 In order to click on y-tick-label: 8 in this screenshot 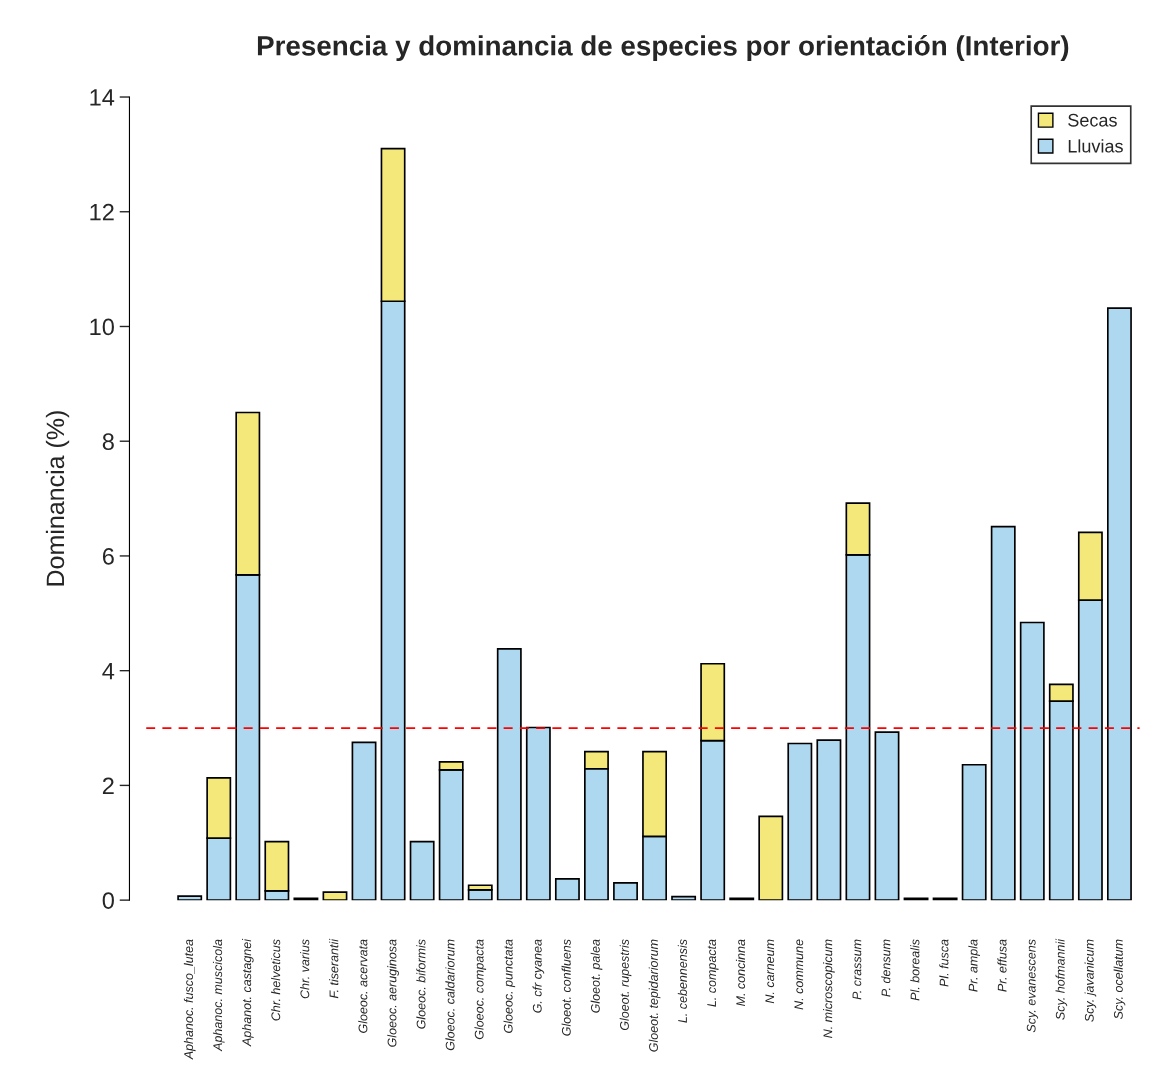, I will do `click(108, 441)`.